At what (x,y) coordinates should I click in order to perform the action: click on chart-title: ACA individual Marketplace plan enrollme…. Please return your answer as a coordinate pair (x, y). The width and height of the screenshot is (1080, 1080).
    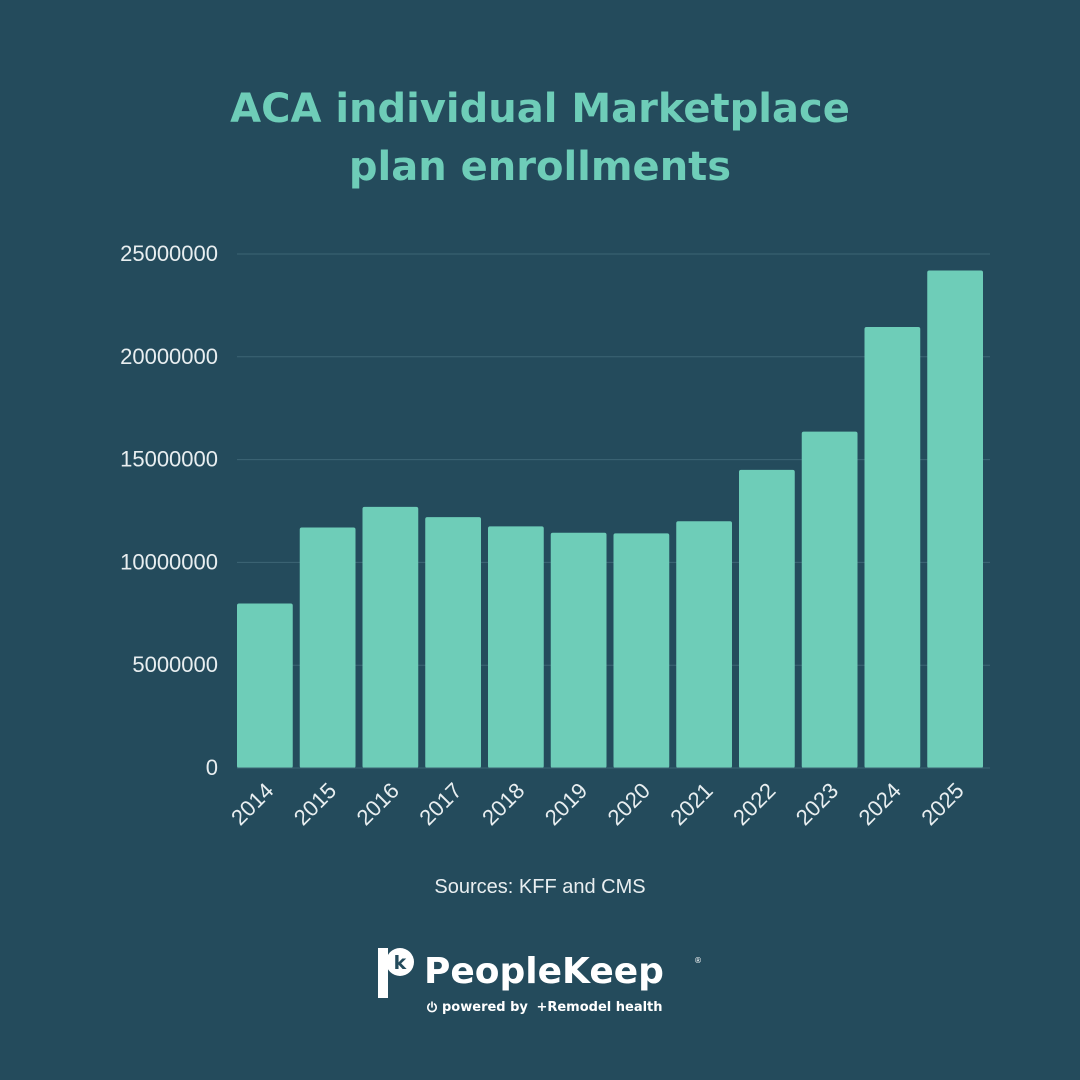
    Looking at the image, I should click on (540, 138).